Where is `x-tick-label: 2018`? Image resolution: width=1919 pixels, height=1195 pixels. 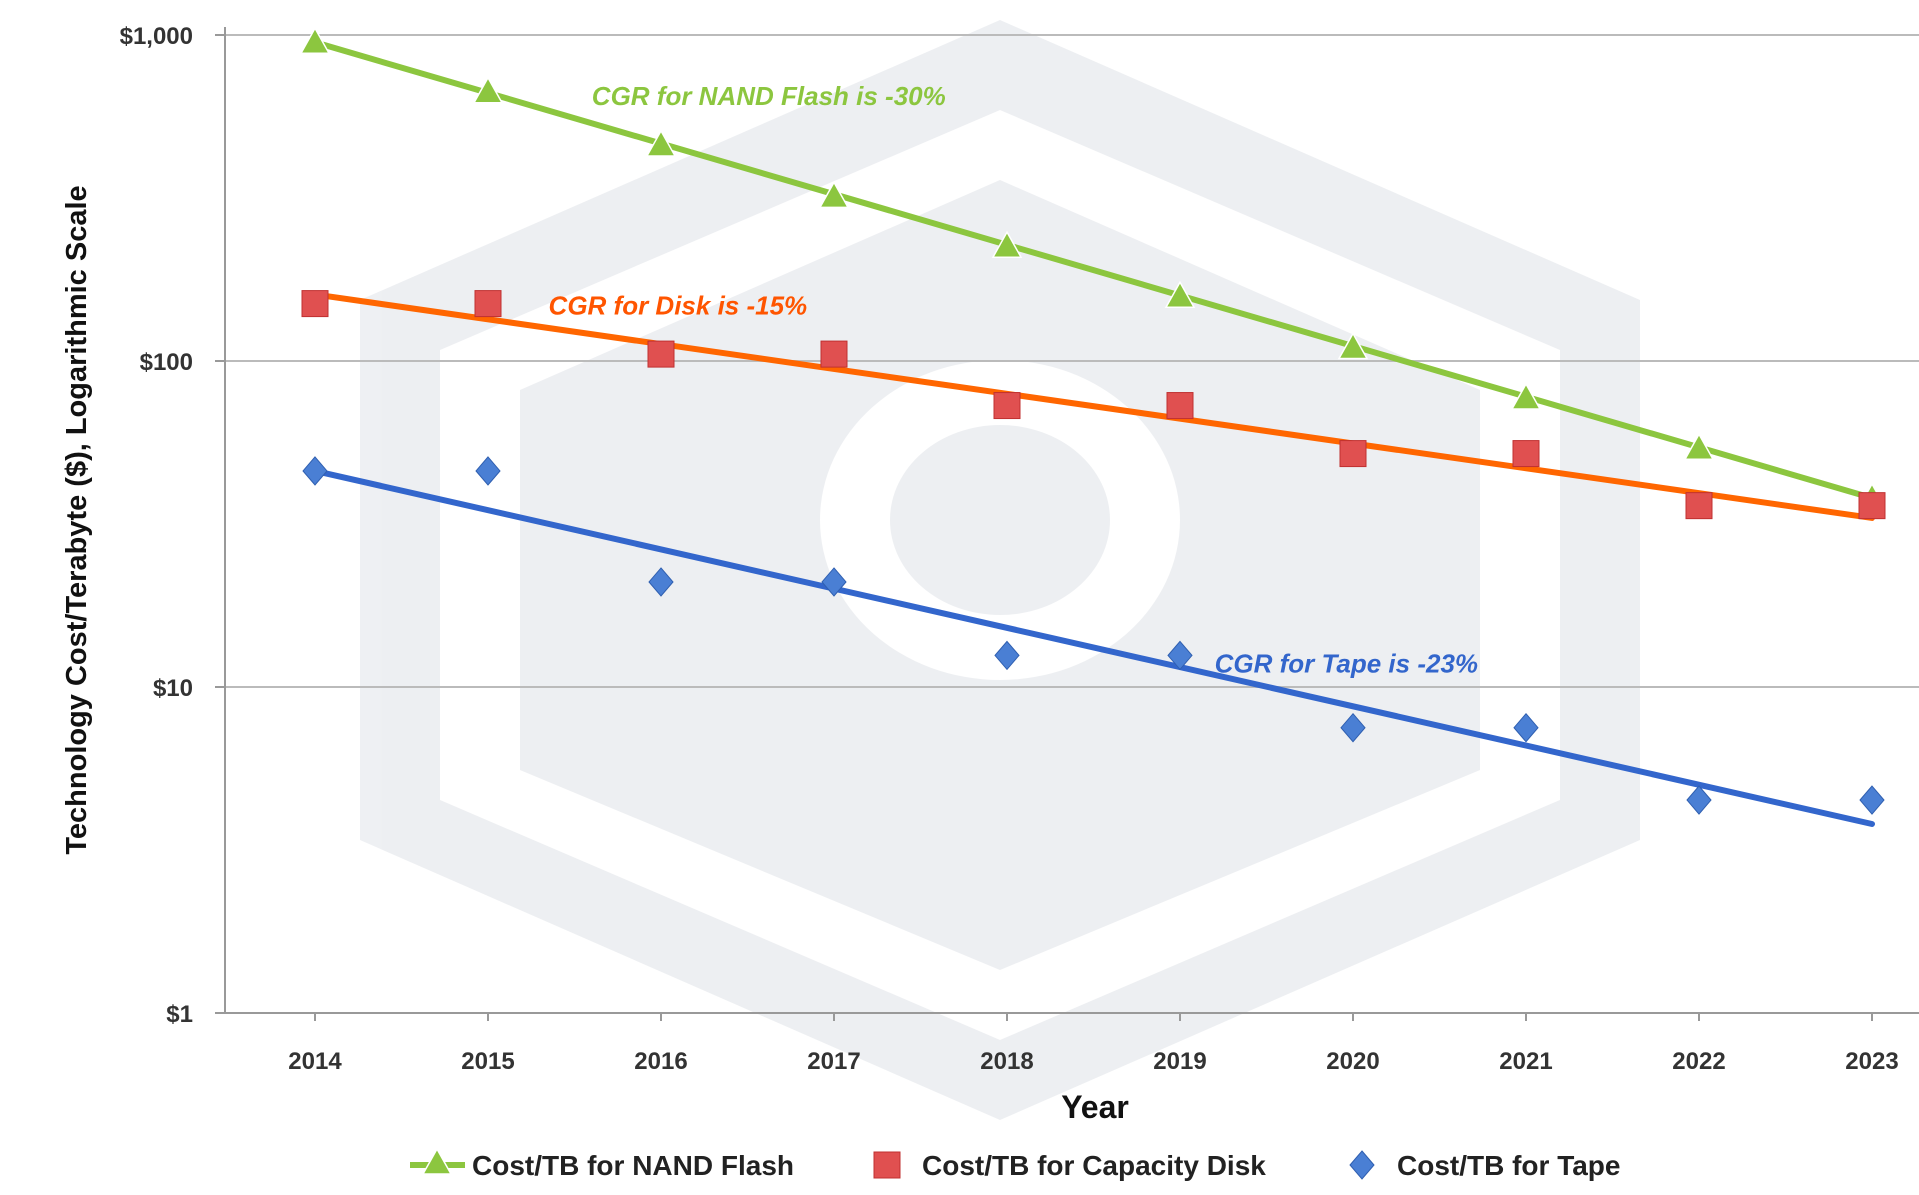 x-tick-label: 2018 is located at coordinates (1006, 1061).